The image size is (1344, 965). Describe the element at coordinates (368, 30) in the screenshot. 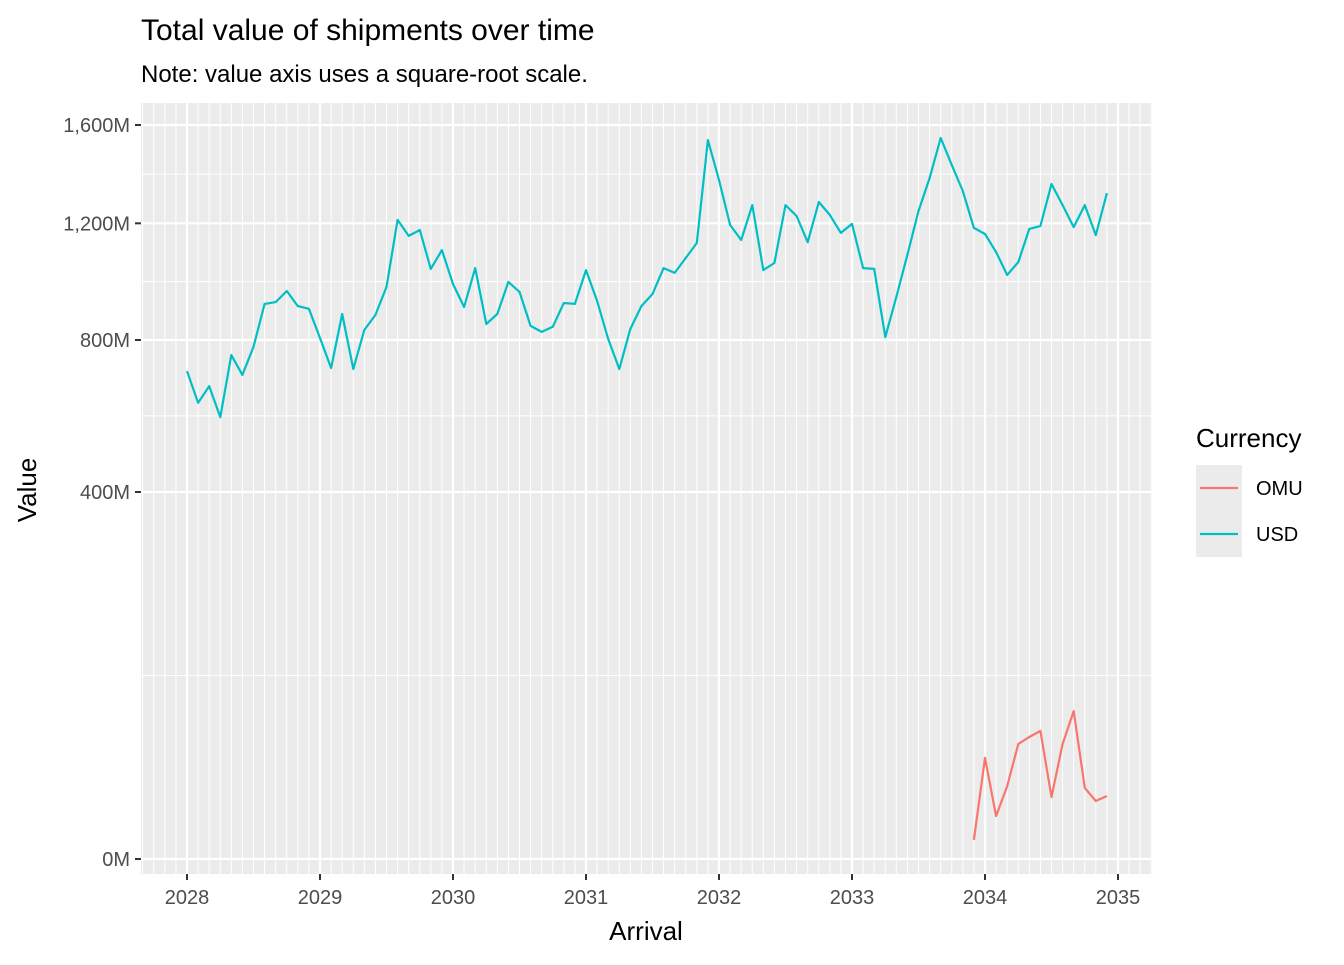

I see `chart-title: Total value of shipments over time` at that location.